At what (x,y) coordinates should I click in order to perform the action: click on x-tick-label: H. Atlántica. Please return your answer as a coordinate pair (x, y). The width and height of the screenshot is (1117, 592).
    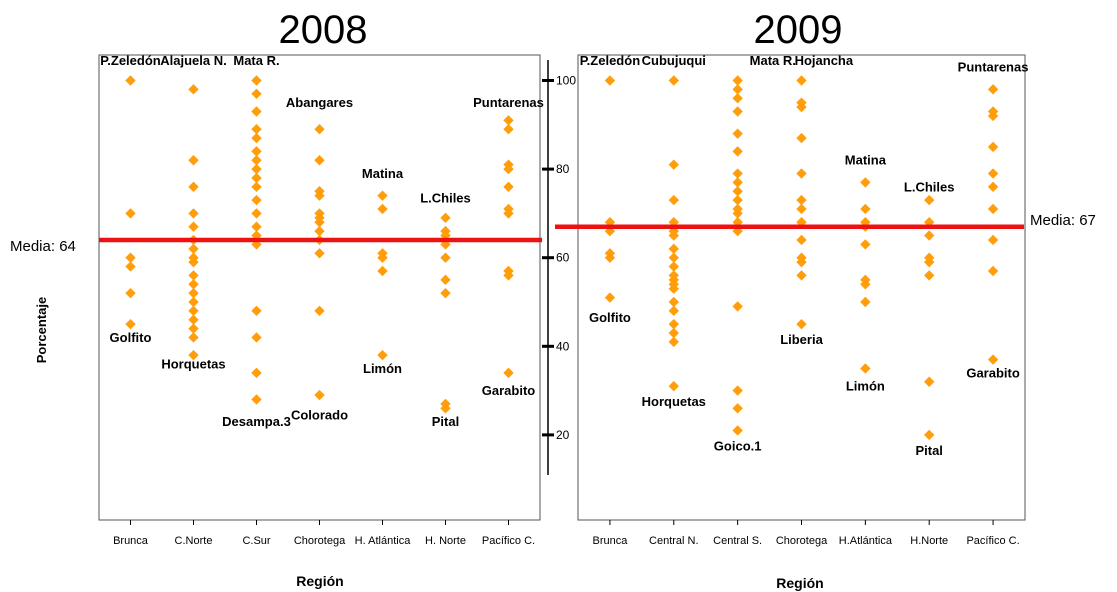
    Looking at the image, I should click on (383, 541).